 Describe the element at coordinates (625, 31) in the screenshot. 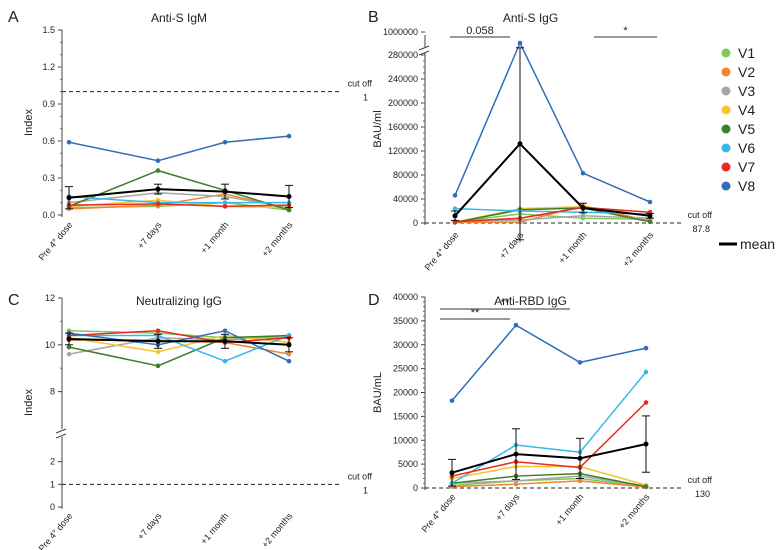

I see `significance-label: *` at that location.